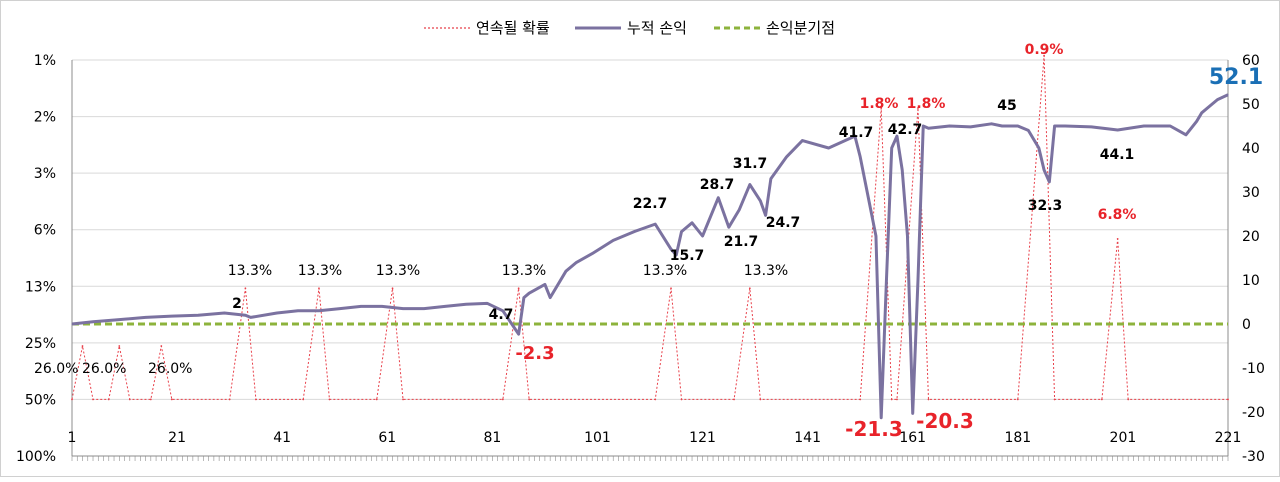 The width and height of the screenshot is (1280, 482). What do you see at coordinates (912, 438) in the screenshot?
I see `x-tick-label: 161` at bounding box center [912, 438].